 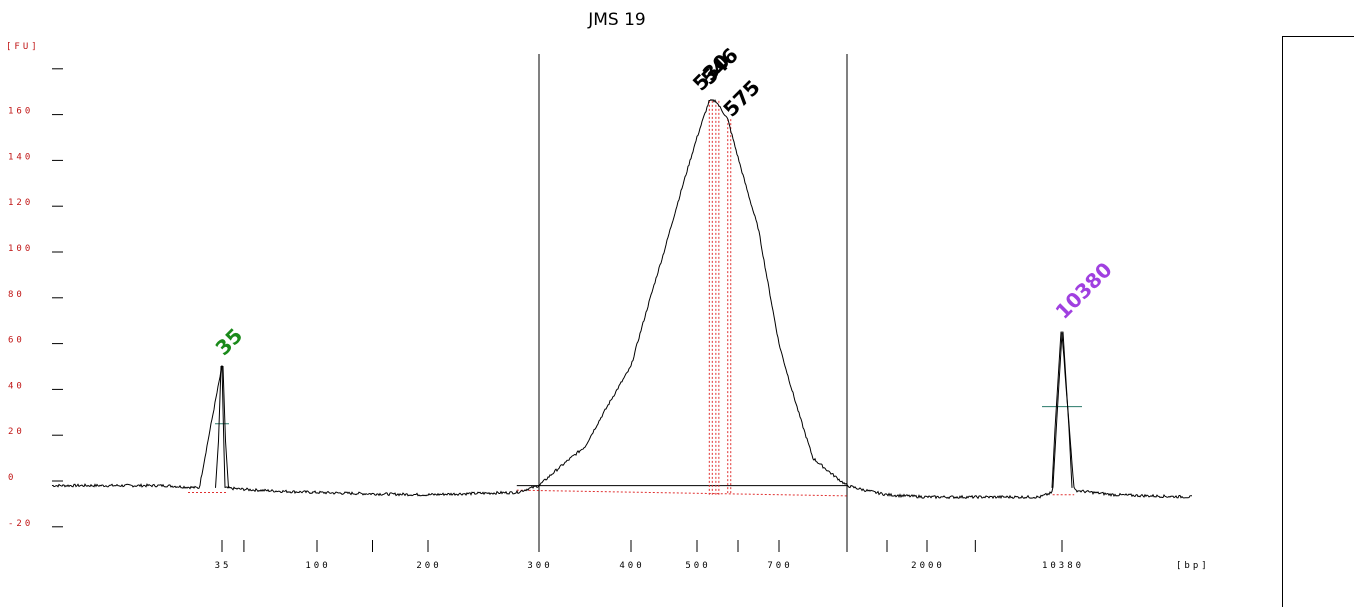 I want to click on baseline, so click(x=631, y=493).